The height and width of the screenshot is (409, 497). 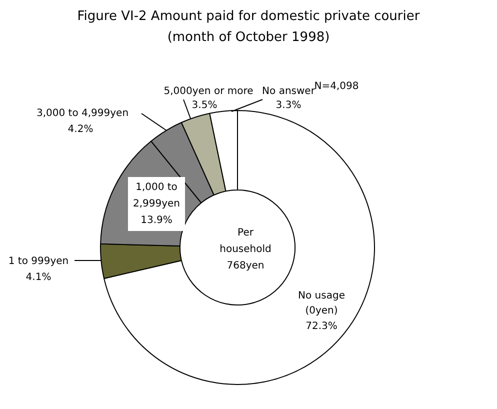 I want to click on chart-subtitle: (month of October 1998), so click(x=248, y=37).